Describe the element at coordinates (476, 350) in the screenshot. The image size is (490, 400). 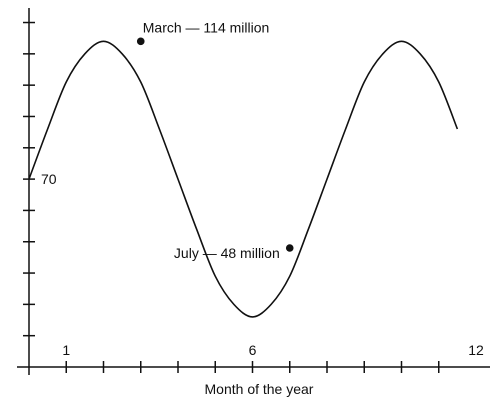
I see `x-tick-label: 12` at that location.